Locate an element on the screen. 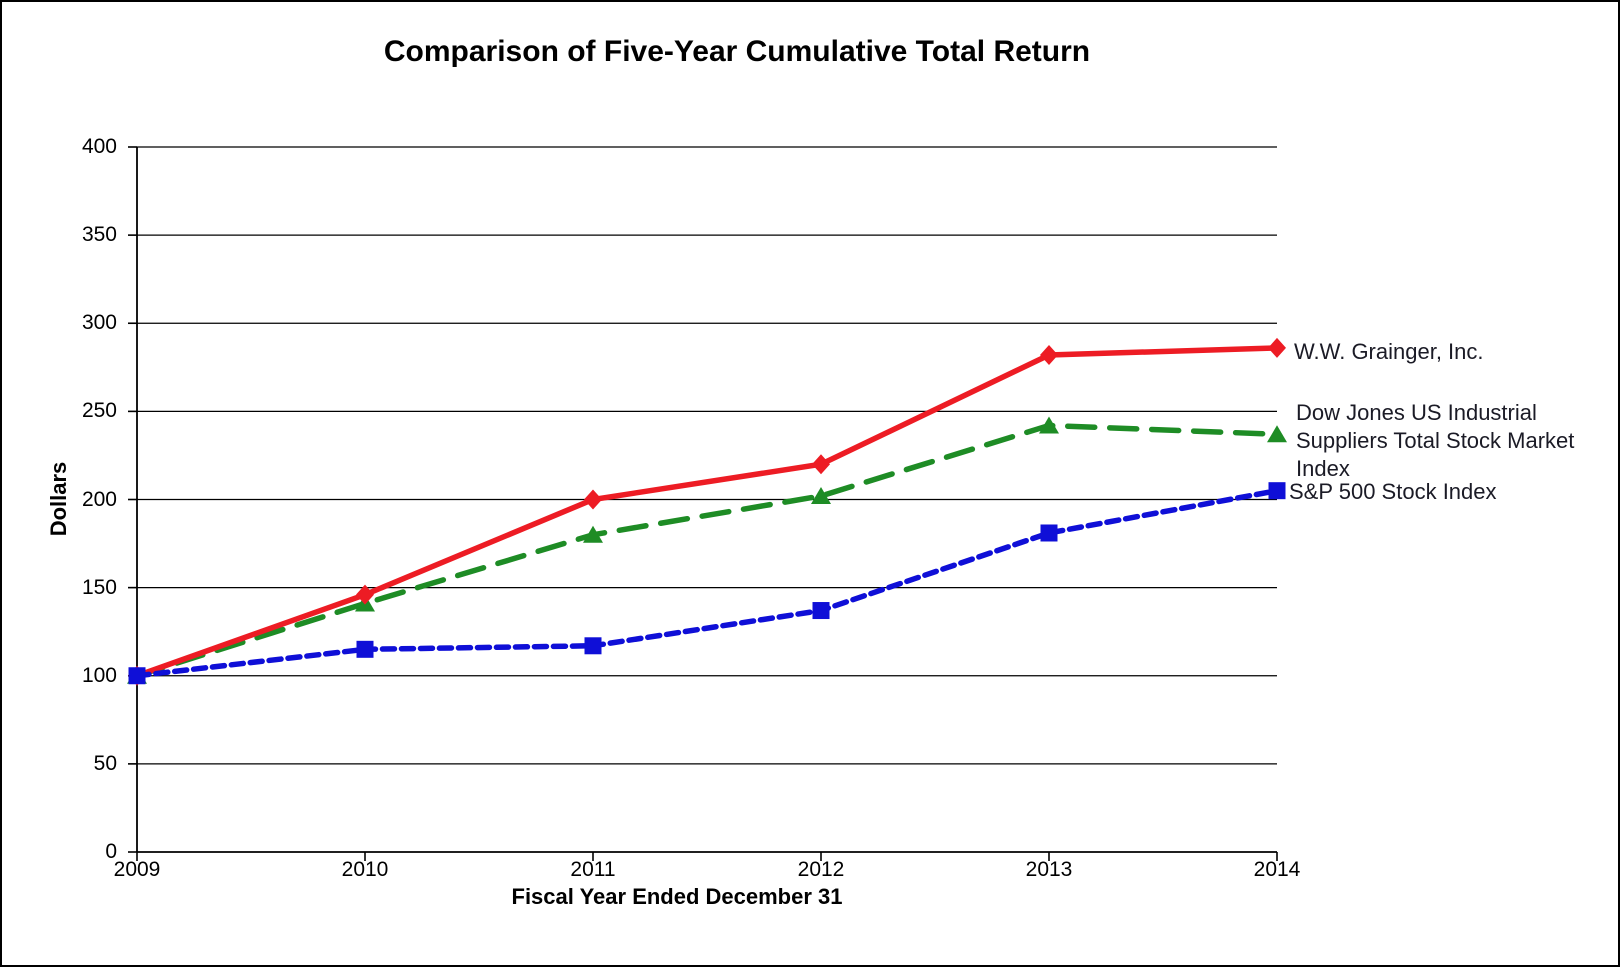 This screenshot has height=967, width=1620. legend-label-grainger: W.W. Grainger, Inc. is located at coordinates (1389, 351).